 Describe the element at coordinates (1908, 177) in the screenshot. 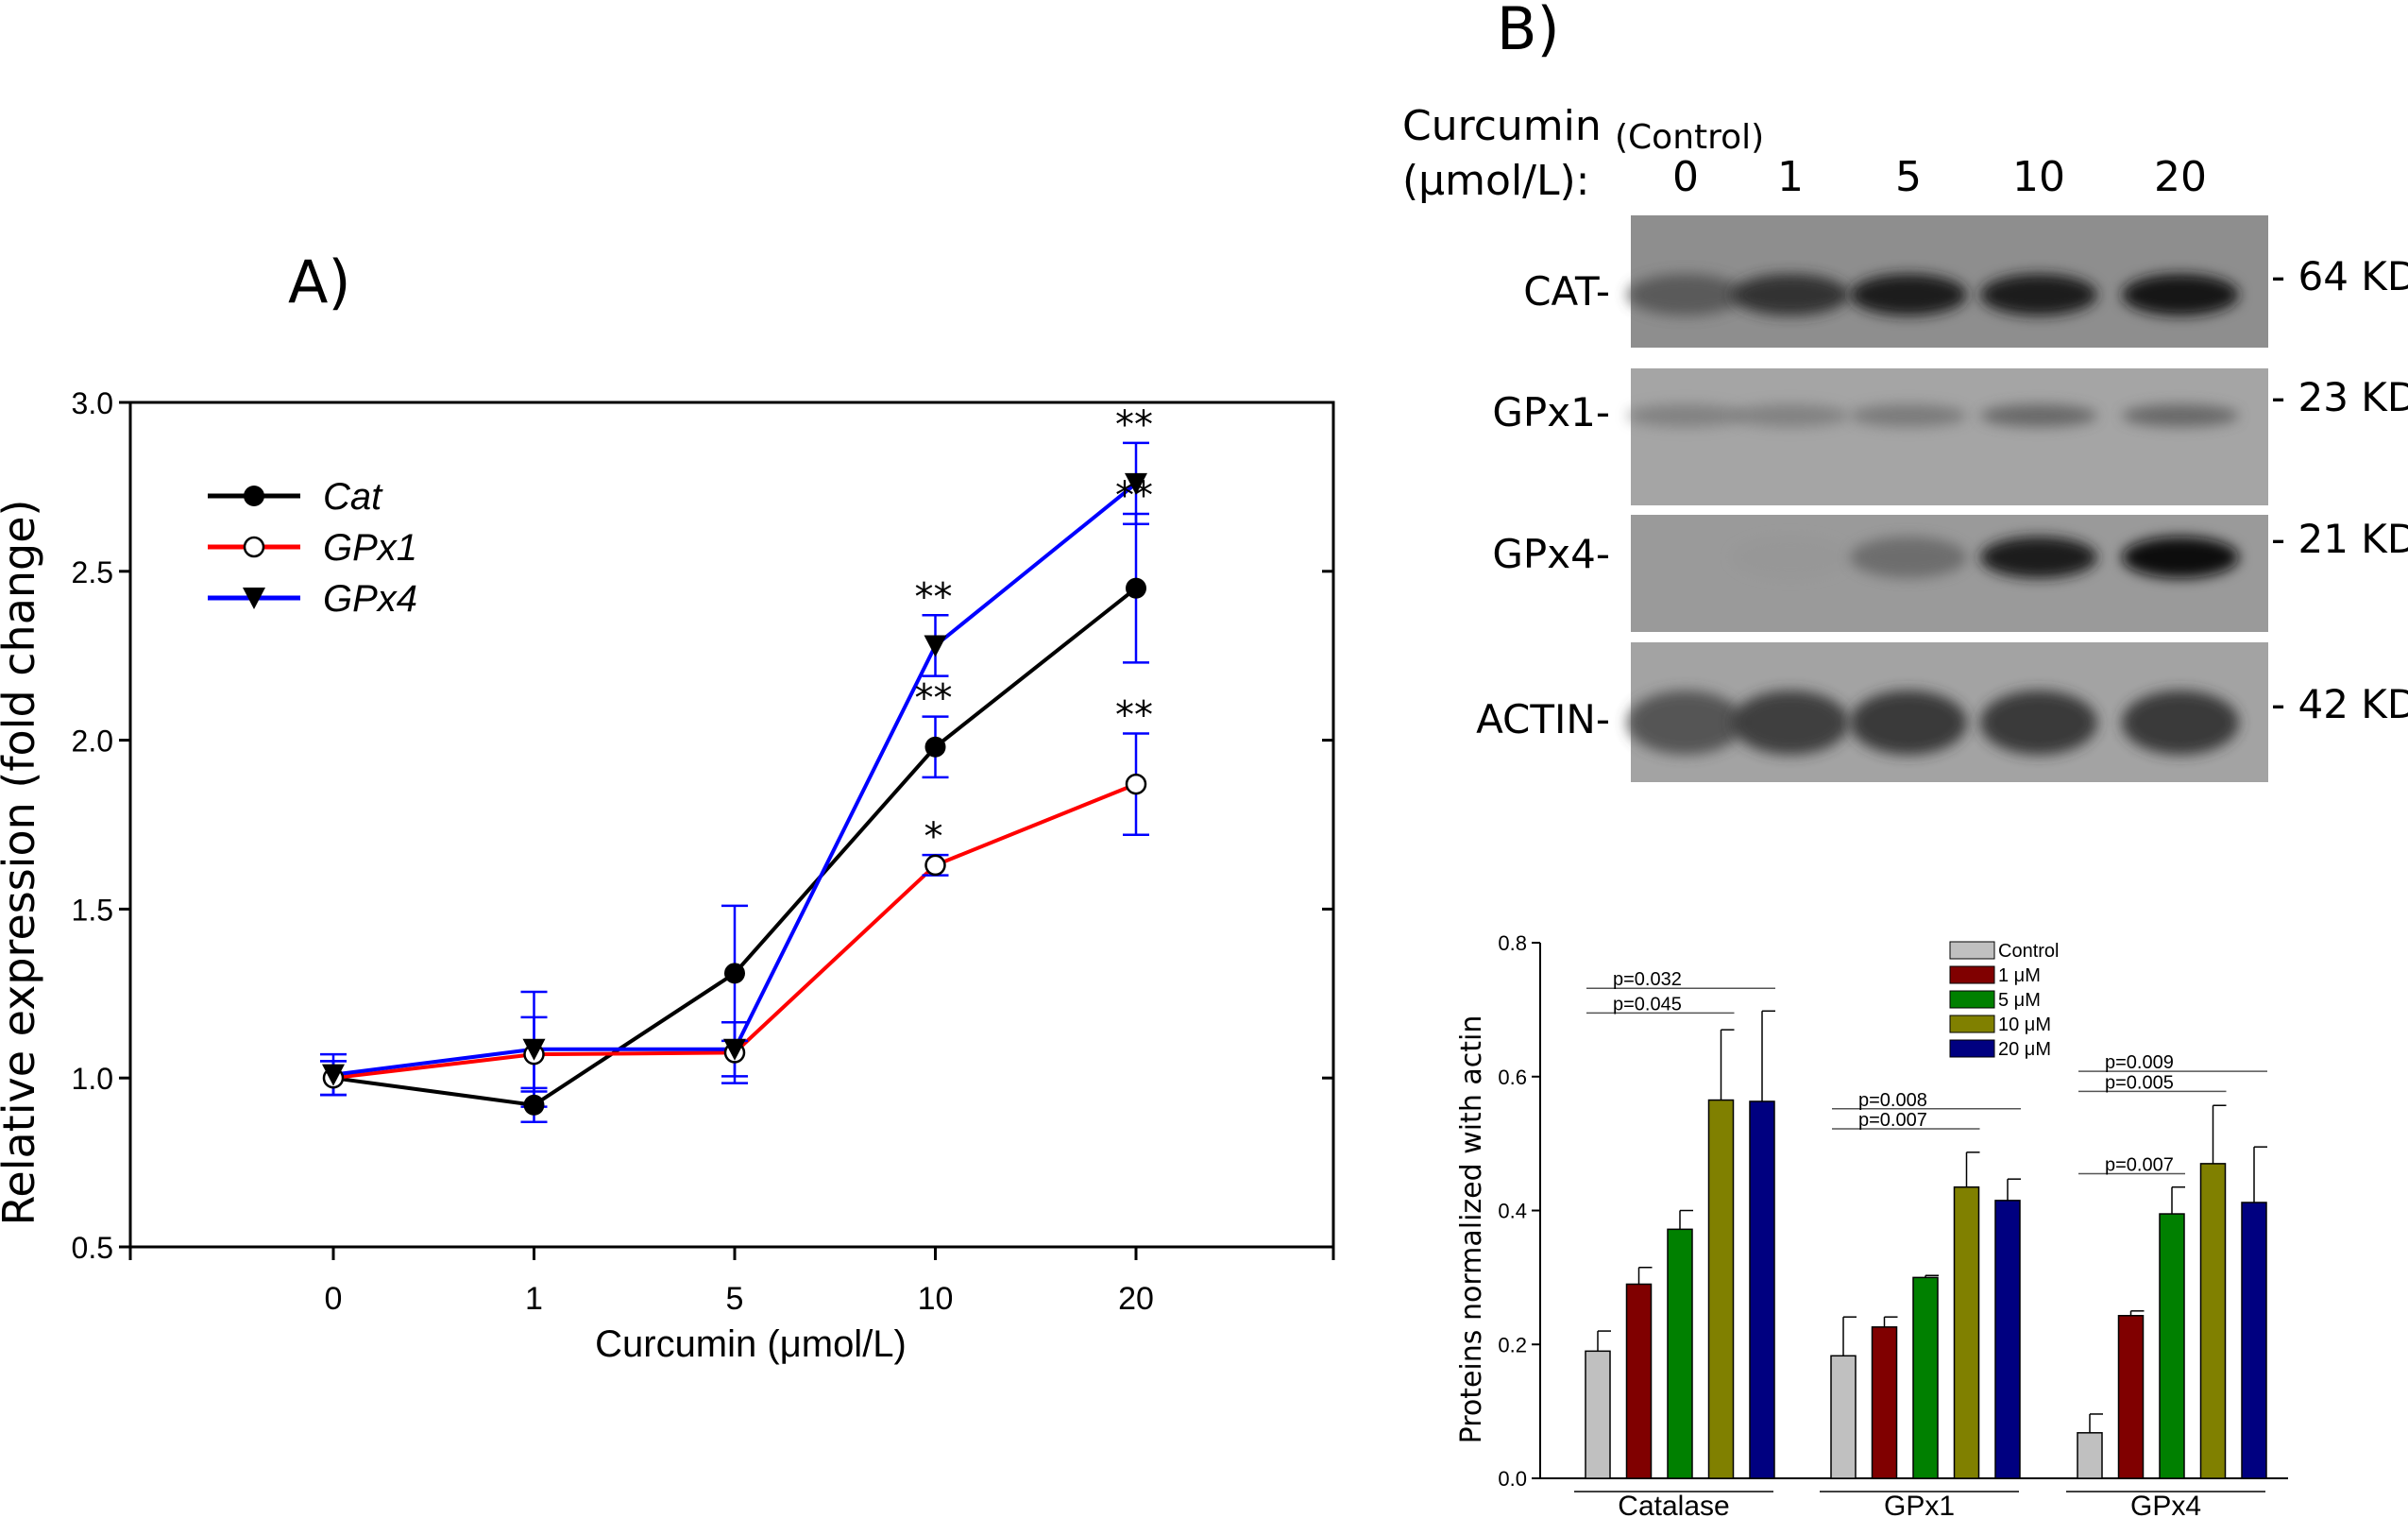

I see `lane-label: 5` at that location.